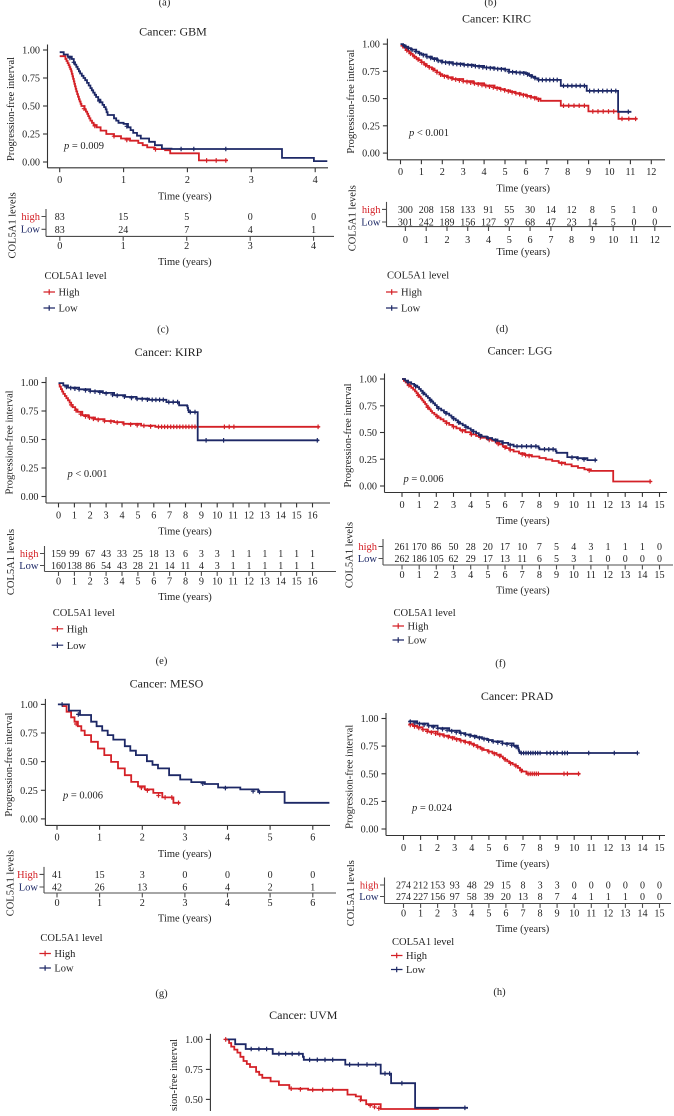 The height and width of the screenshot is (1116, 674). I want to click on svg-text: 86, so click(436, 547).